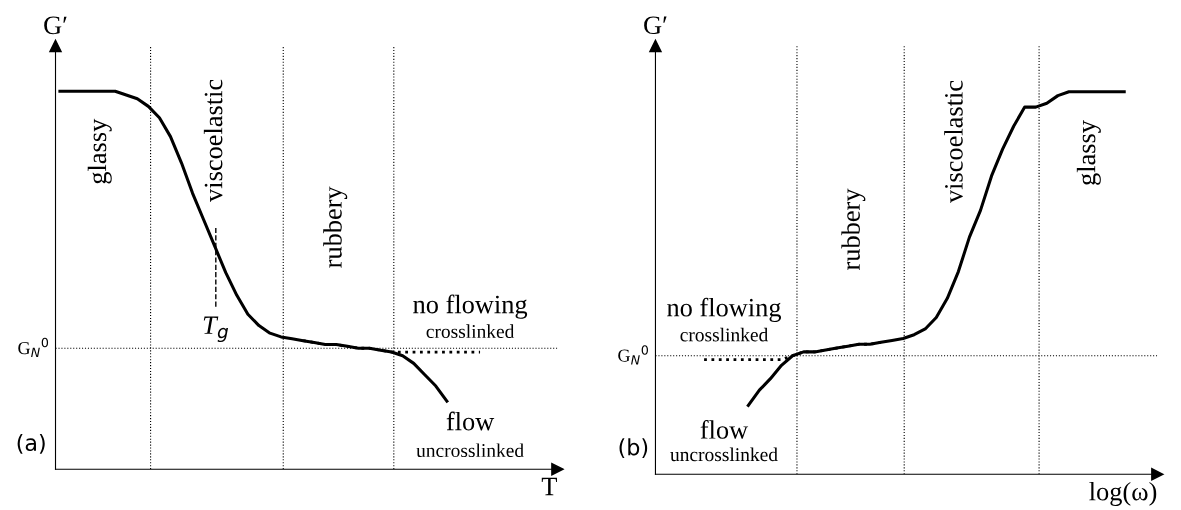  What do you see at coordinates (216, 329) in the screenshot?
I see `annotation: T$_{g}$` at bounding box center [216, 329].